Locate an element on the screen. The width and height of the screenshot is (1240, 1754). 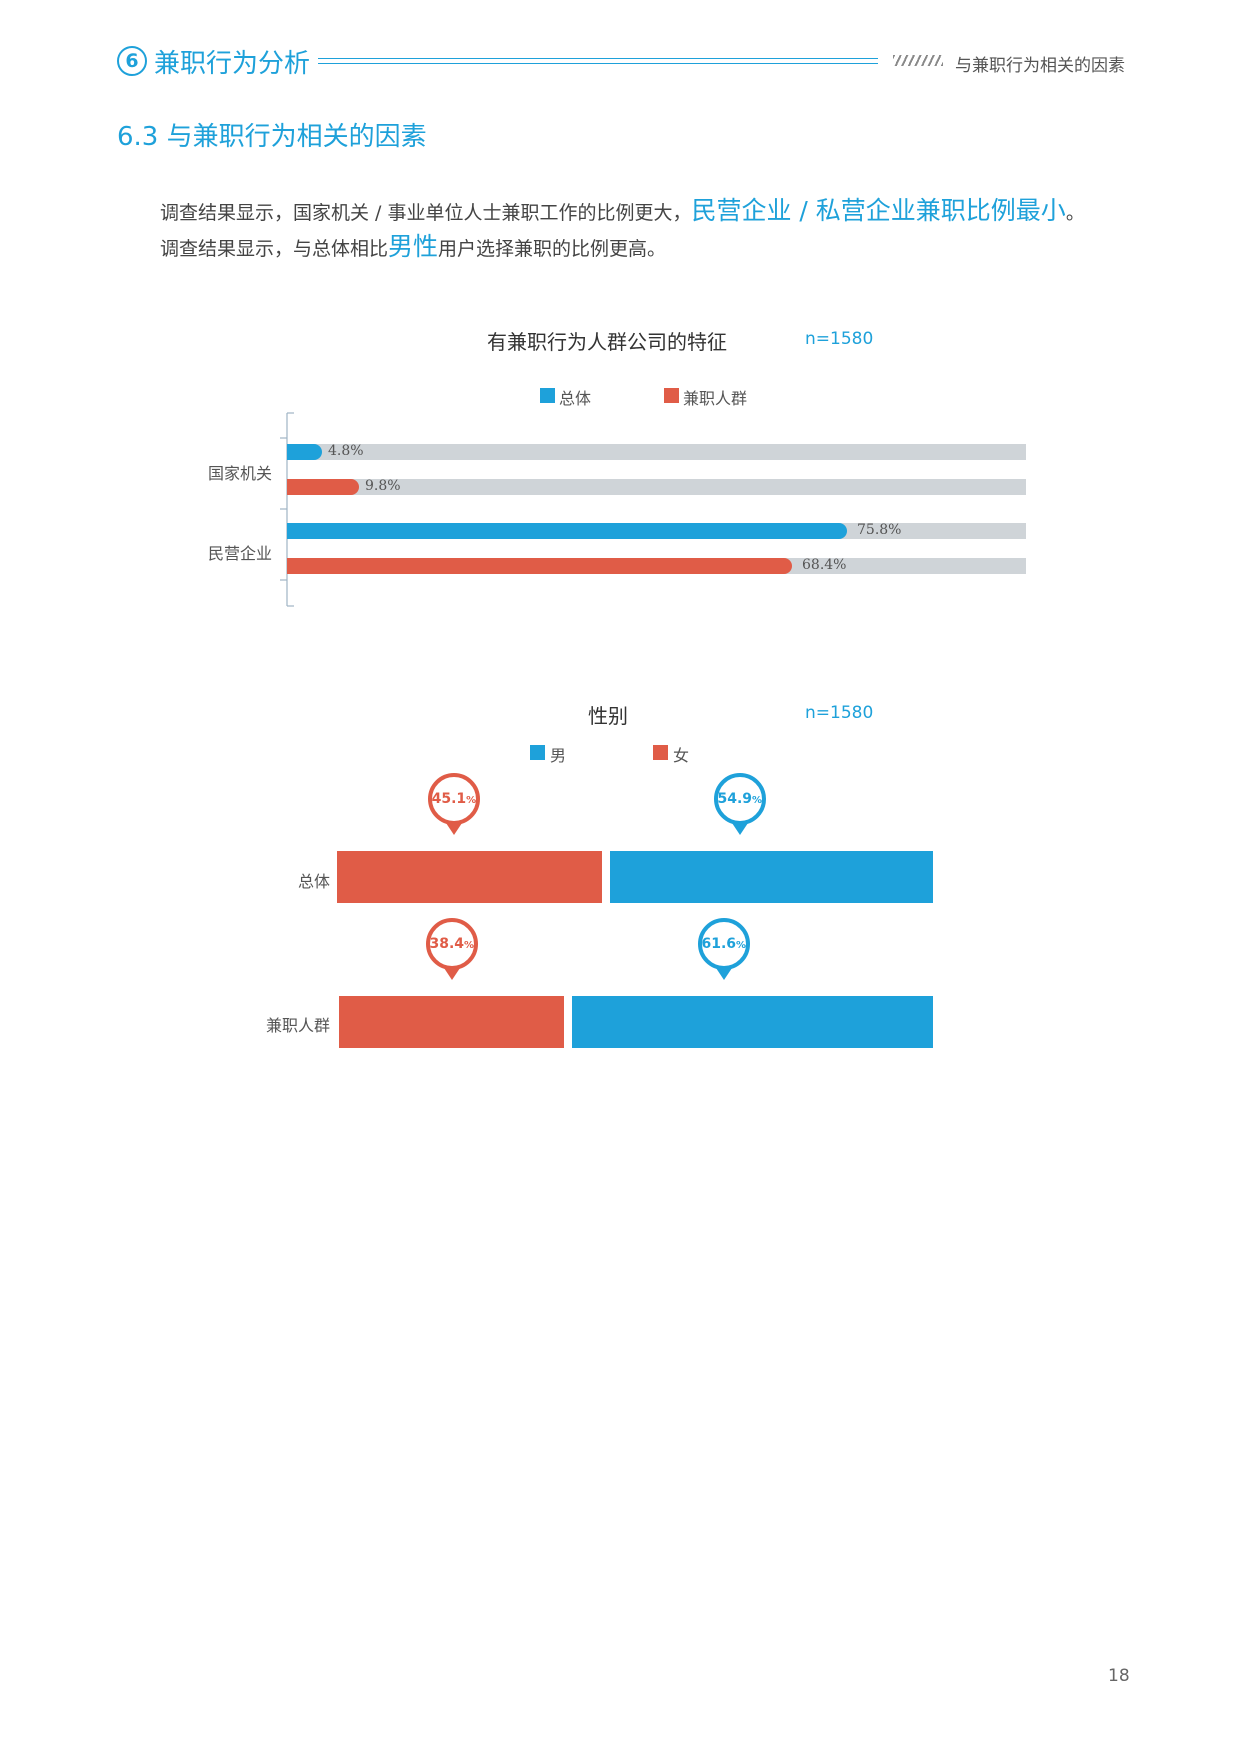
chart2-pin-female: 45.1% is located at coordinates (453, 799).